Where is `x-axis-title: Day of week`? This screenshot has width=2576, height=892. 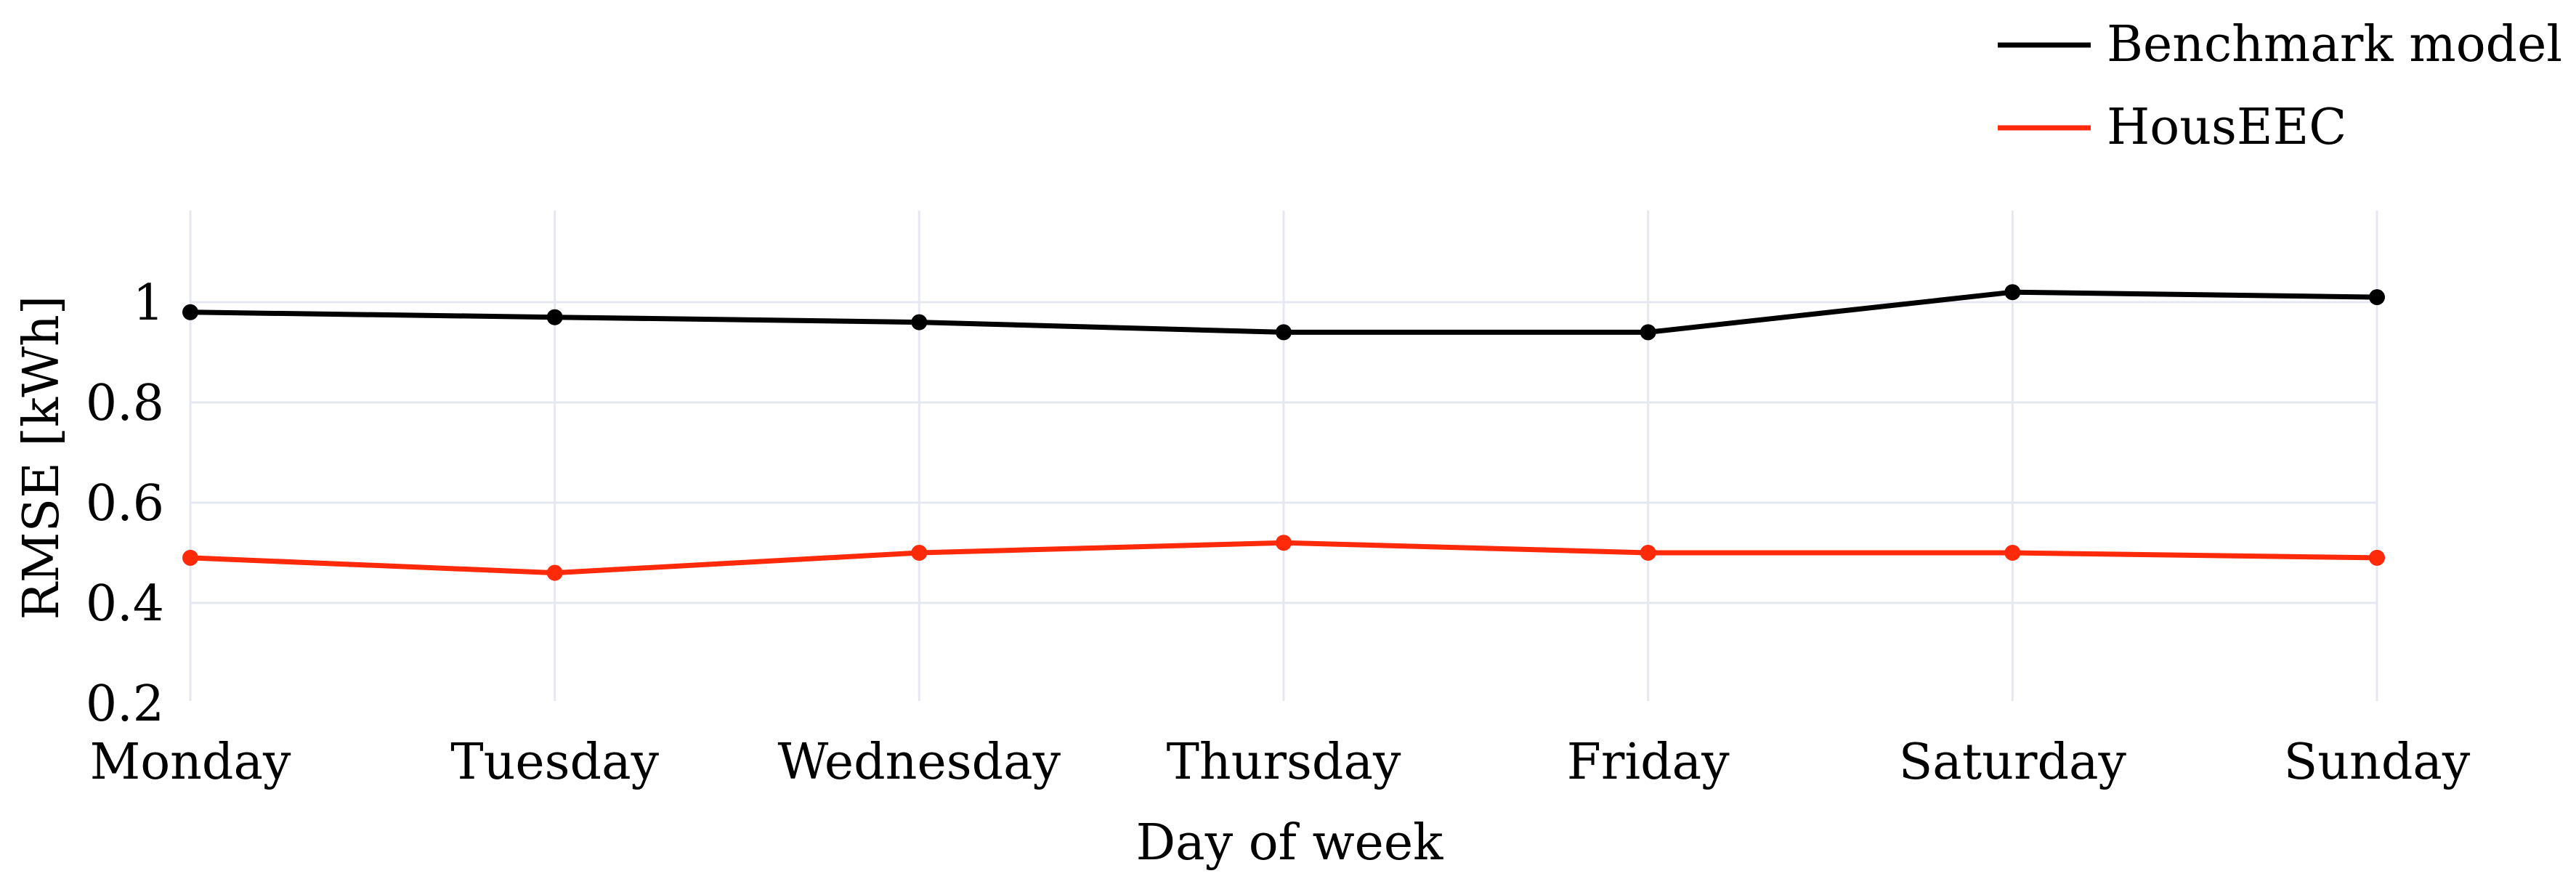 x-axis-title: Day of week is located at coordinates (1290, 843).